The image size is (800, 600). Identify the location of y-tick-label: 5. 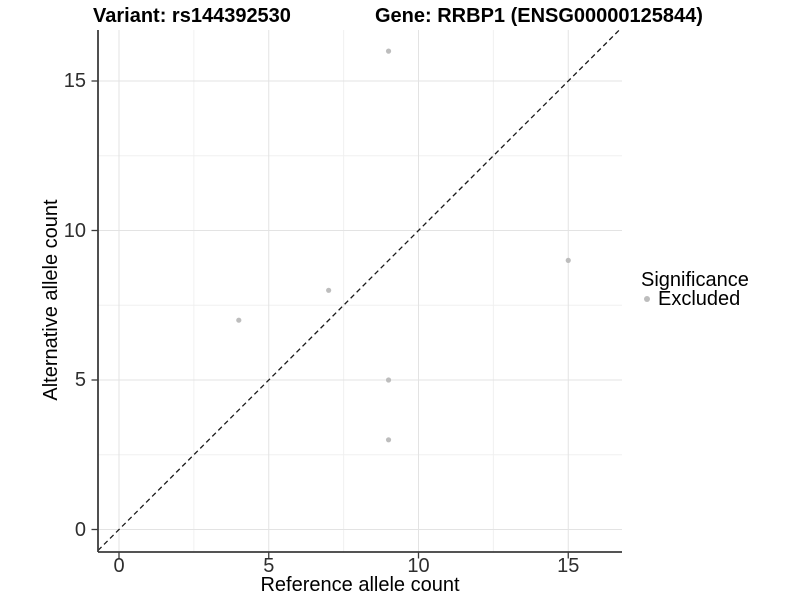
(80, 380).